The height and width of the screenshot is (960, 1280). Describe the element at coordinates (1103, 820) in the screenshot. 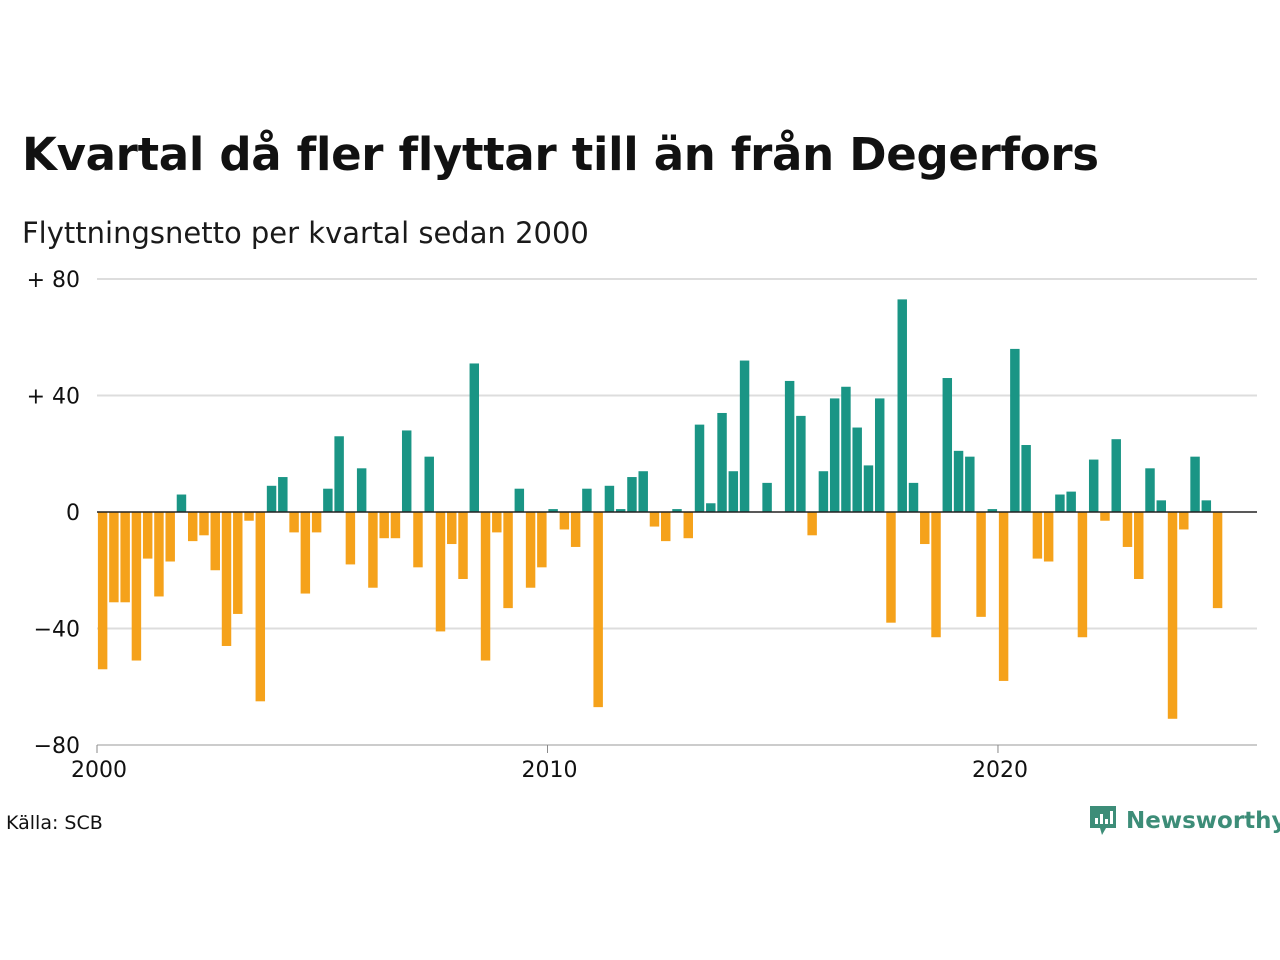

I see `newsworthy-icon` at that location.